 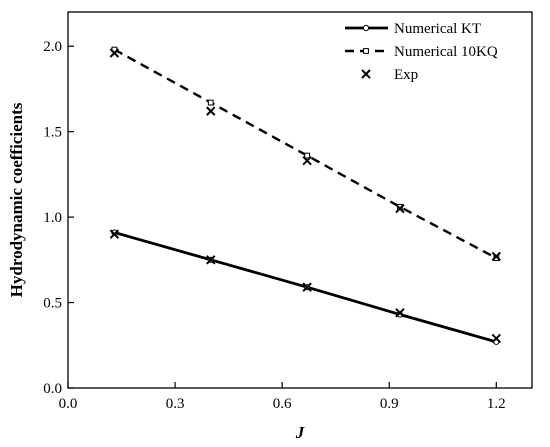 What do you see at coordinates (52, 47) in the screenshot?
I see `y-tick-label: 2.0` at bounding box center [52, 47].